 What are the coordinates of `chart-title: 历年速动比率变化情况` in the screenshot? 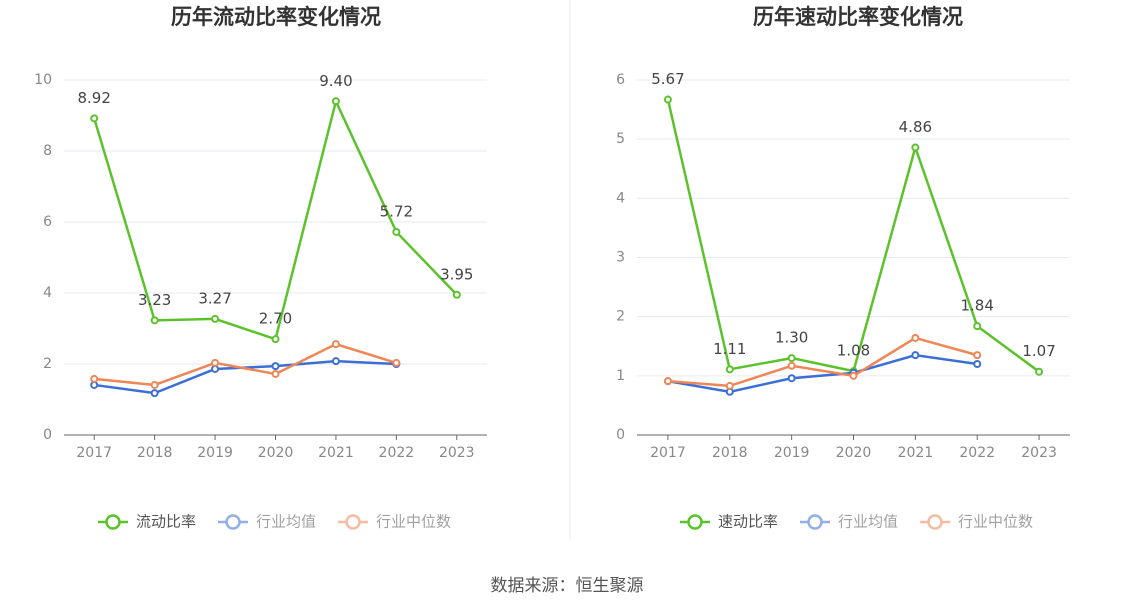 It's located at (858, 17).